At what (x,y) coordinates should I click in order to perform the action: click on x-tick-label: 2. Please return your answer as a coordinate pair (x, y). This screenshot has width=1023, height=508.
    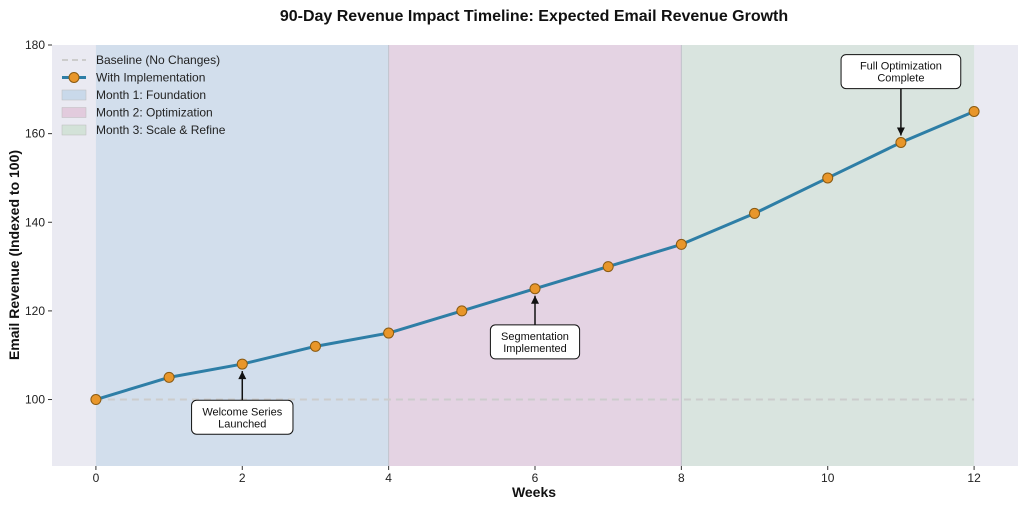
    Looking at the image, I should click on (242, 478).